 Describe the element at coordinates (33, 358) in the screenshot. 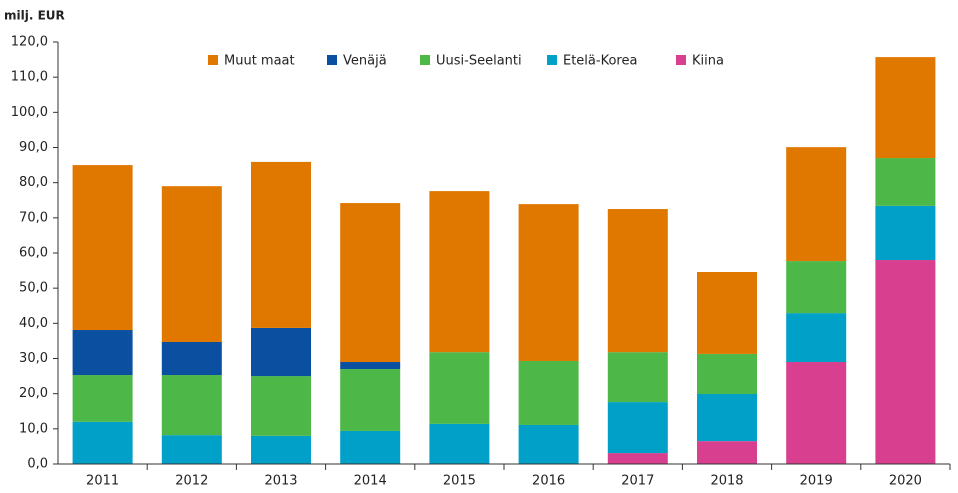

I see `y-tick-label: 30,0` at that location.